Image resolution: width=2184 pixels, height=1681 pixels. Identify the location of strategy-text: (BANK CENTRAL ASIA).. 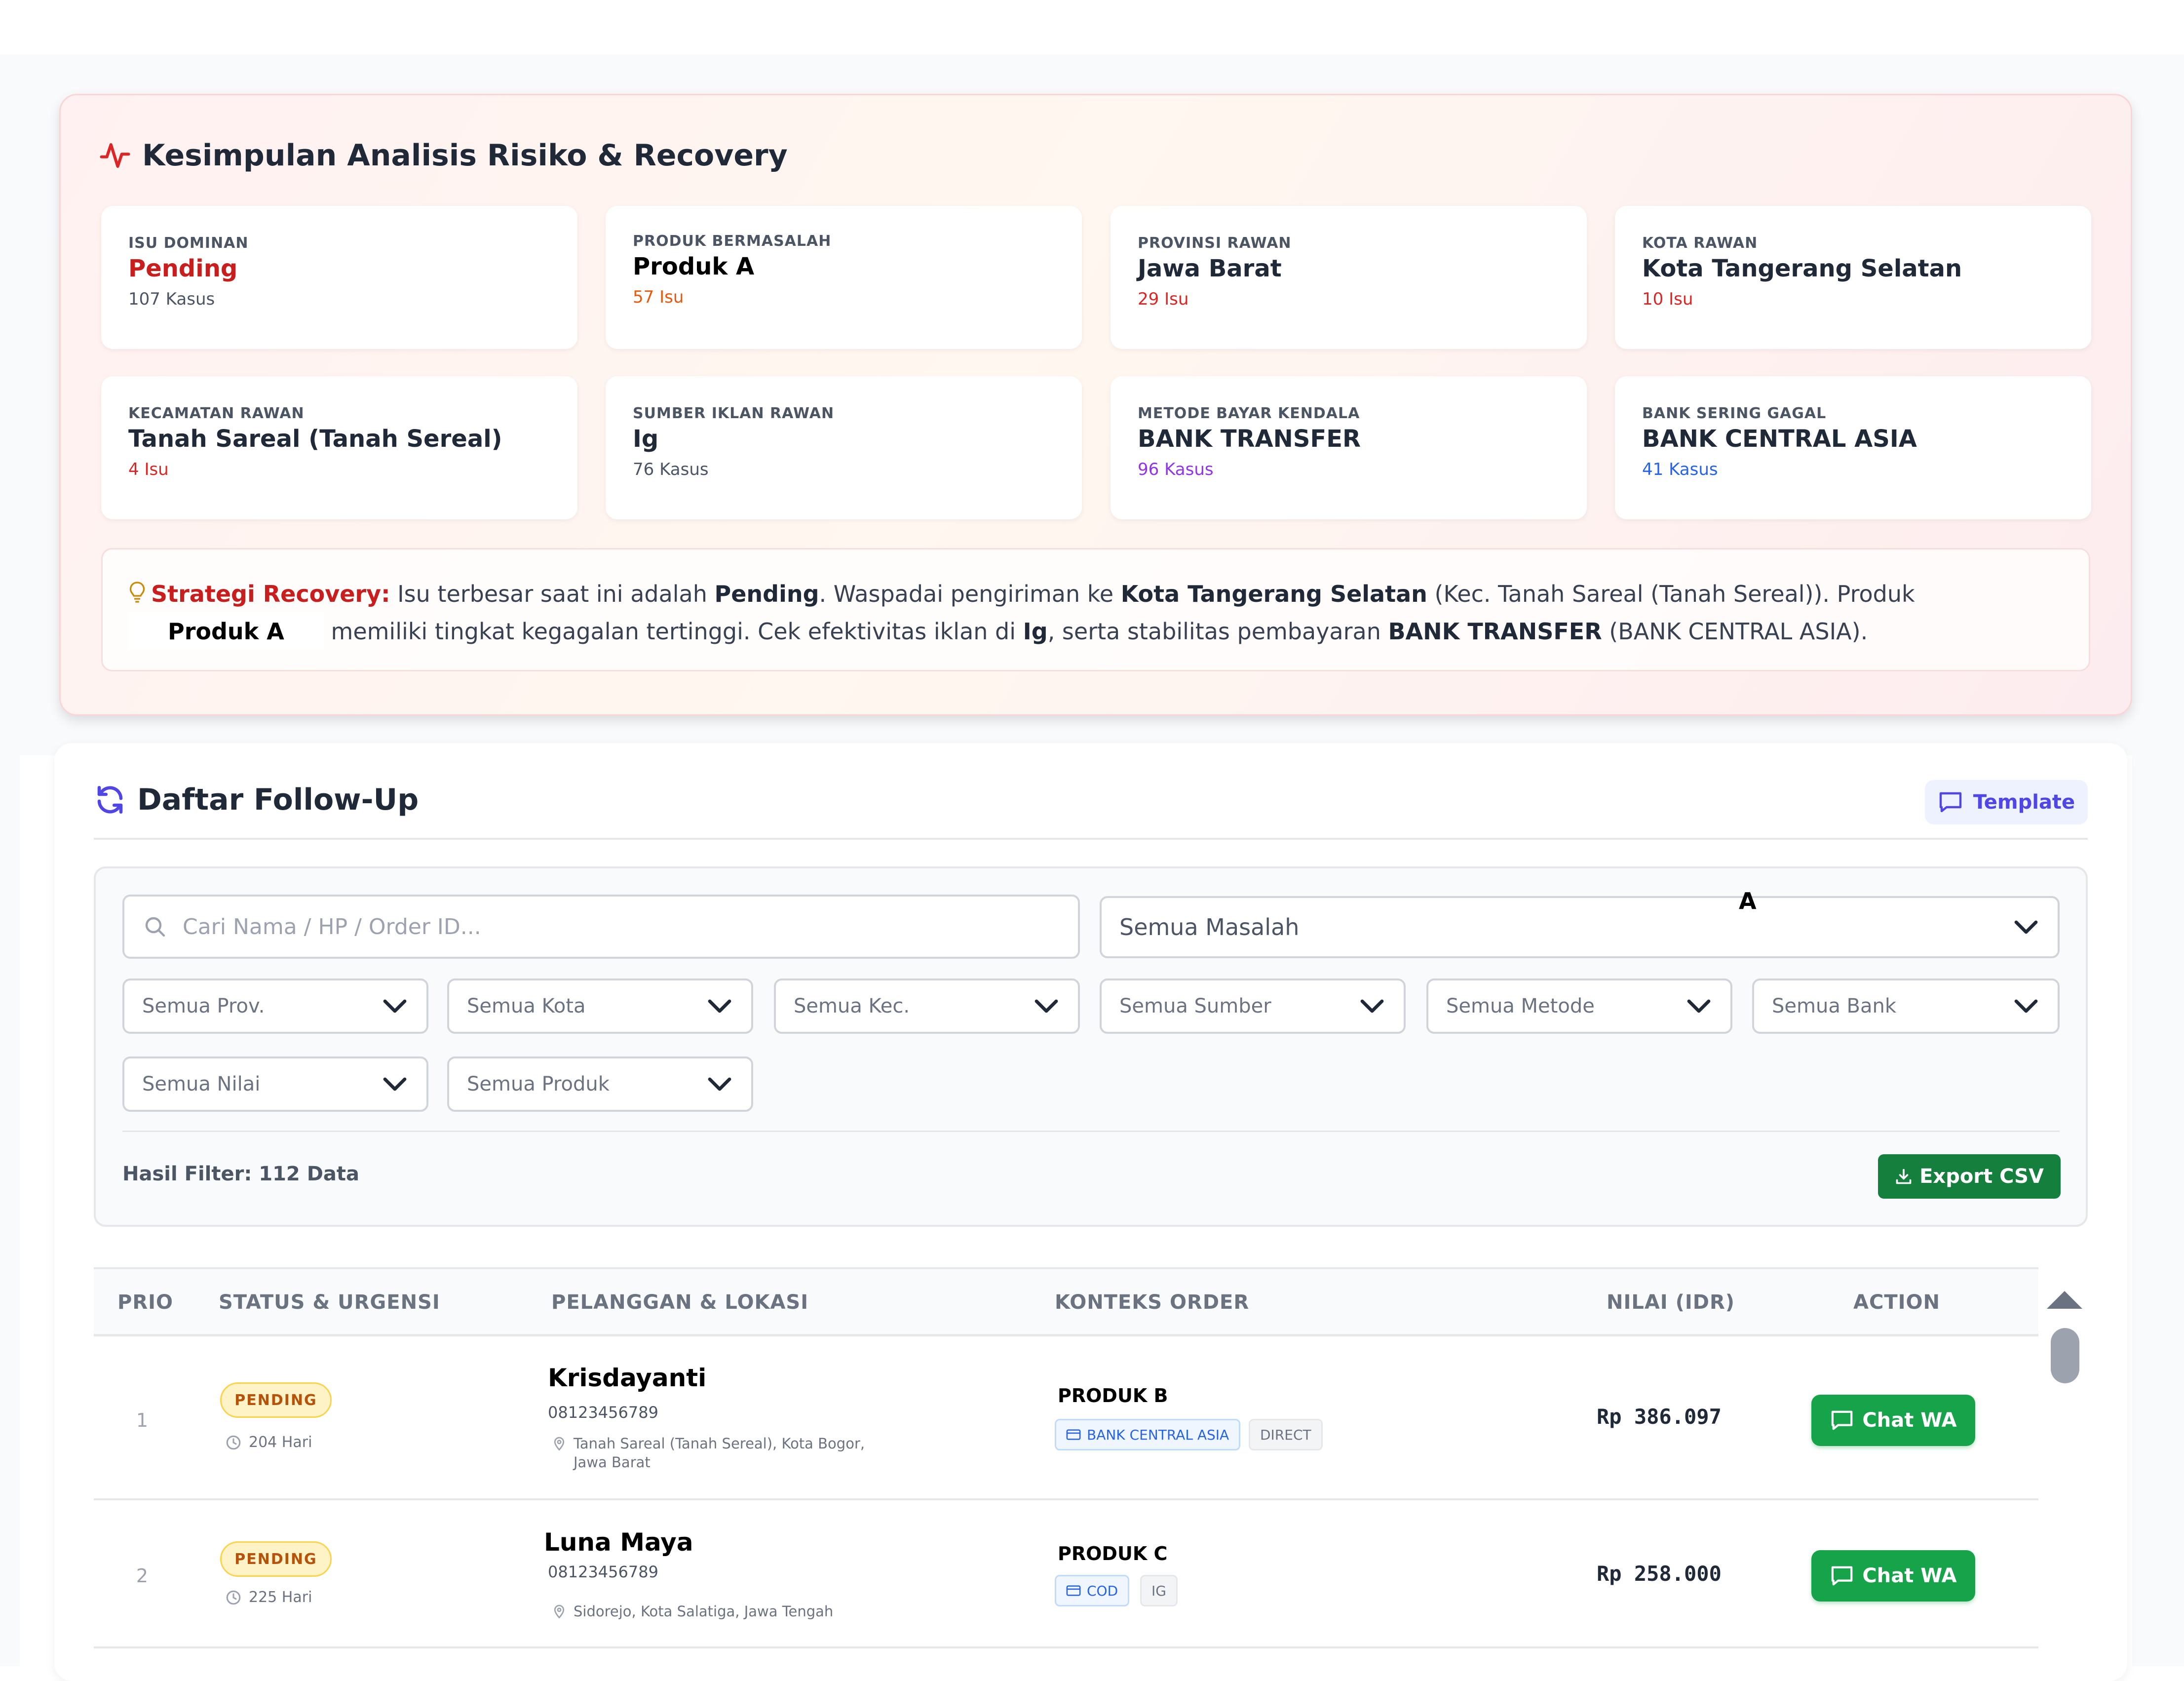
(1735, 631).